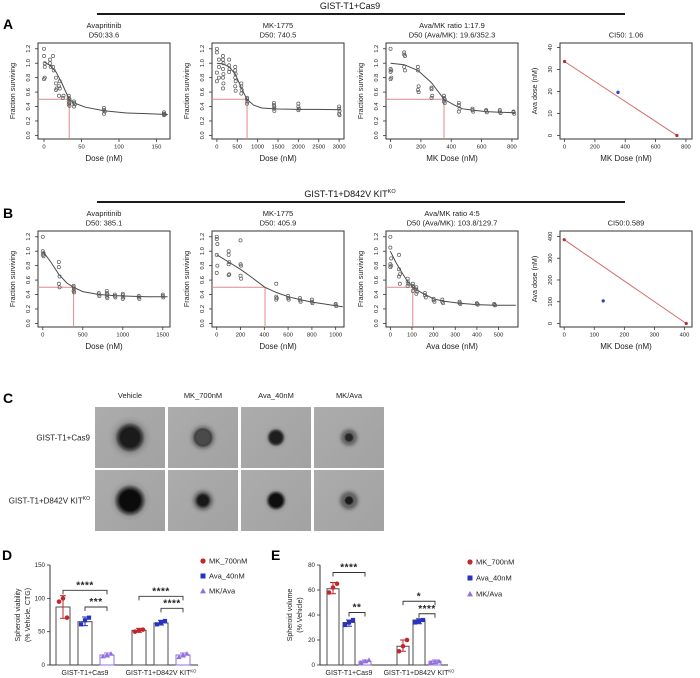 The height and width of the screenshot is (678, 700). I want to click on group-label: GIST-T1+D842V KITKO, so click(420, 673).